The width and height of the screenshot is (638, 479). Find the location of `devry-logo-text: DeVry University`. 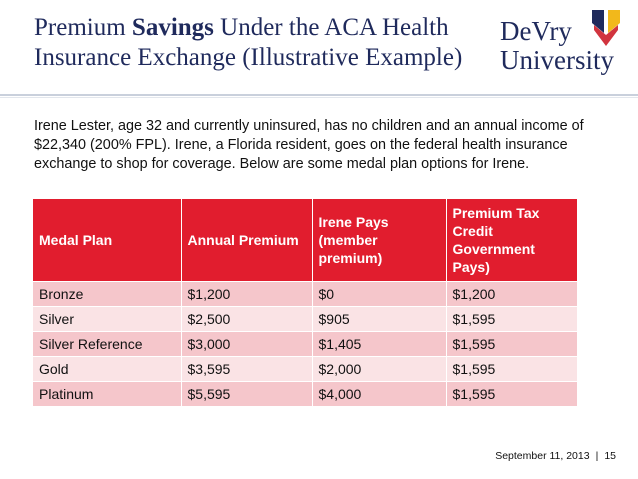

devry-logo-text: DeVry University is located at coordinates (557, 46).